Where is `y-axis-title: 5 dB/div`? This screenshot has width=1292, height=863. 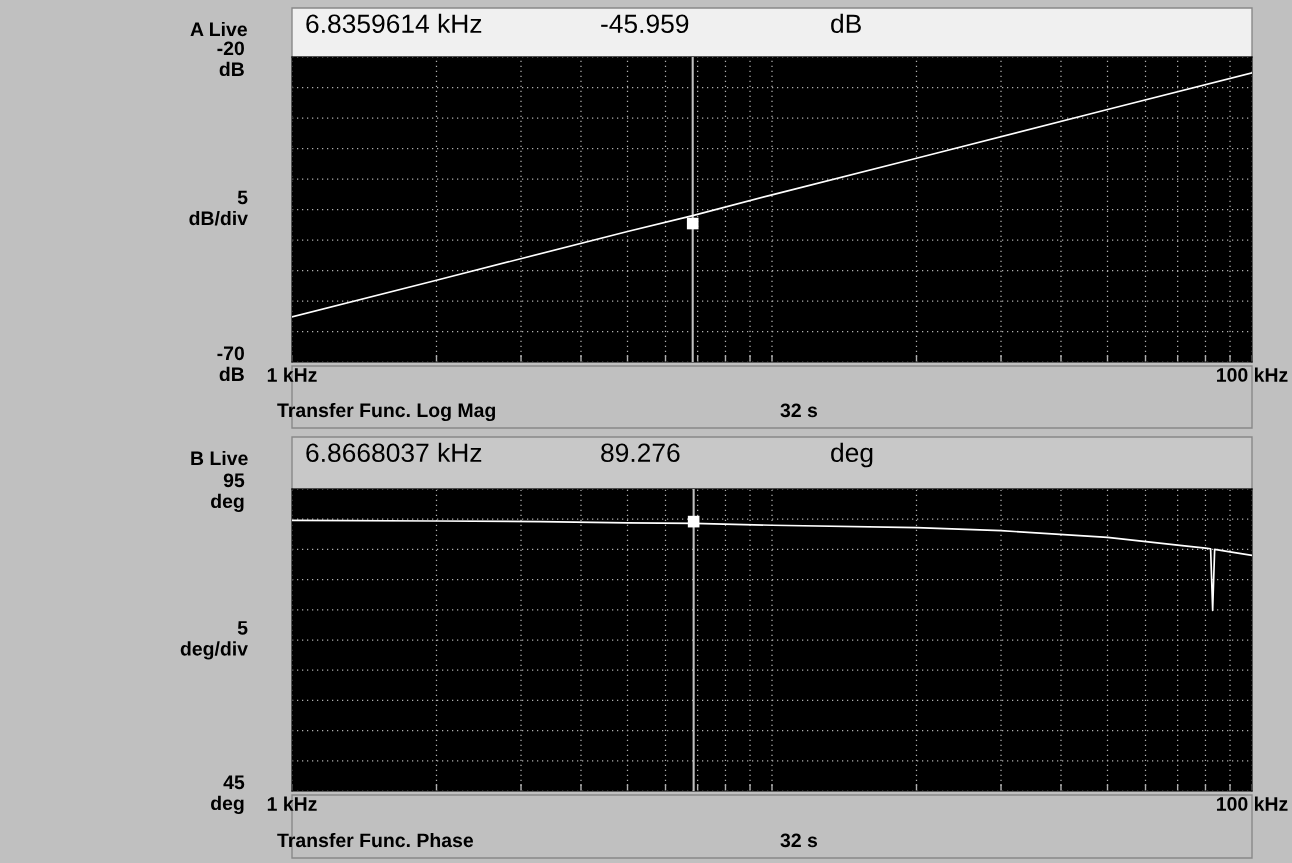 y-axis-title: 5 dB/div is located at coordinates (218, 208).